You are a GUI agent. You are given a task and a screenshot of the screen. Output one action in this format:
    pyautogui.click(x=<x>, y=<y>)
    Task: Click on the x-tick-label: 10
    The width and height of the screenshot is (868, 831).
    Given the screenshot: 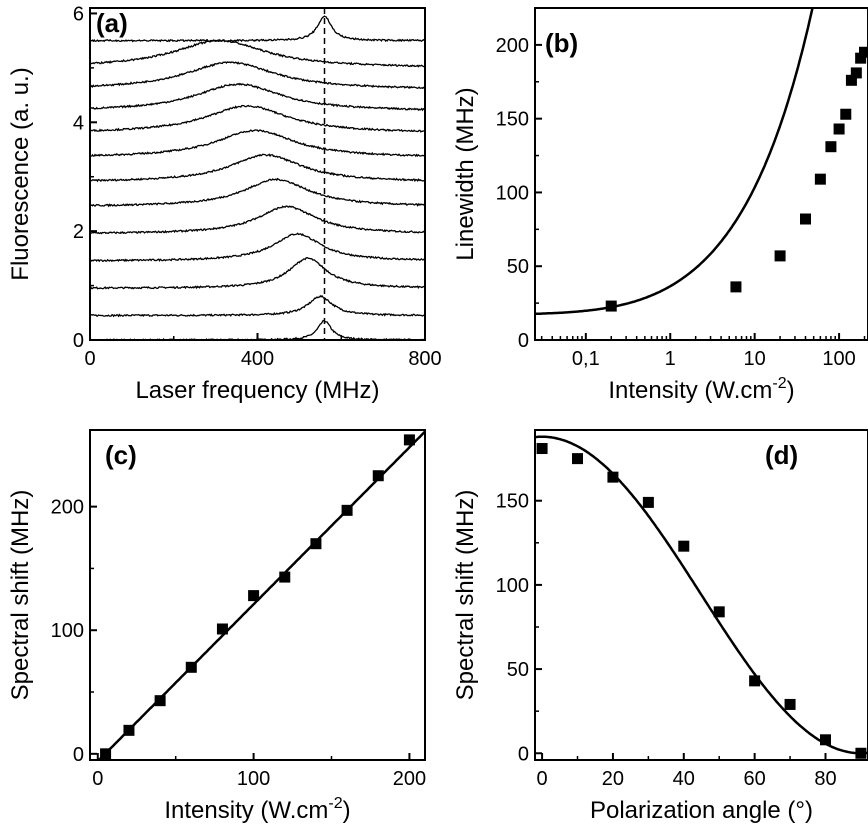 What is the action you would take?
    pyautogui.click(x=755, y=359)
    